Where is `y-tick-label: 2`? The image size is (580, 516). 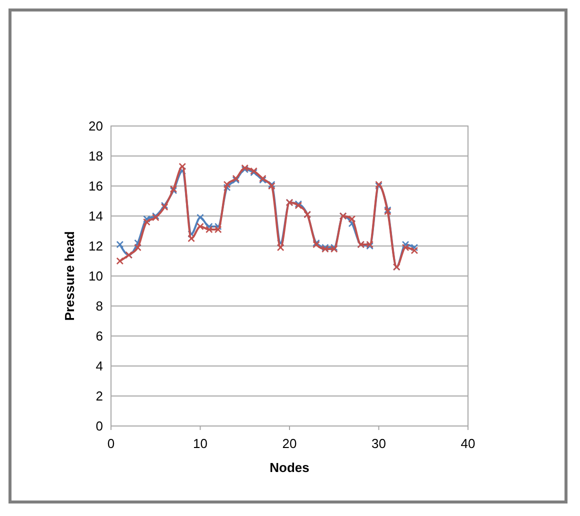
y-tick-label: 2 is located at coordinates (99, 396).